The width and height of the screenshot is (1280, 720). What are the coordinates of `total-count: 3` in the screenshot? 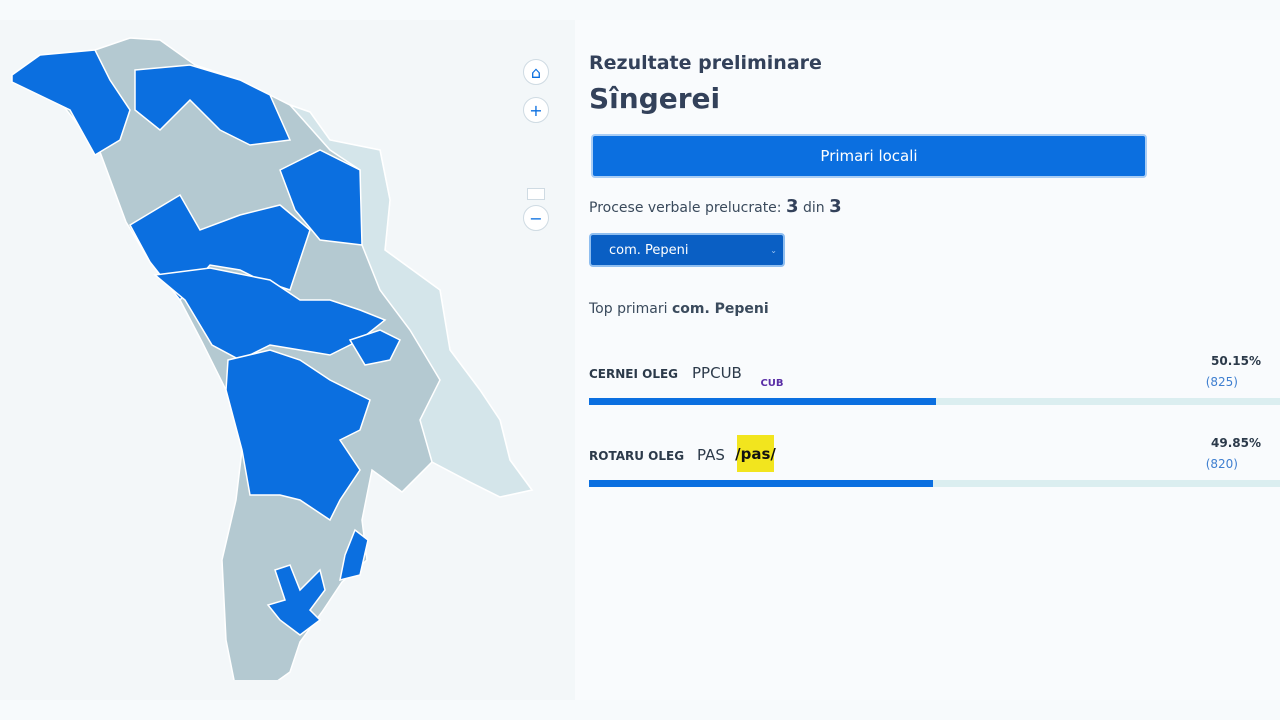 It's located at (835, 206).